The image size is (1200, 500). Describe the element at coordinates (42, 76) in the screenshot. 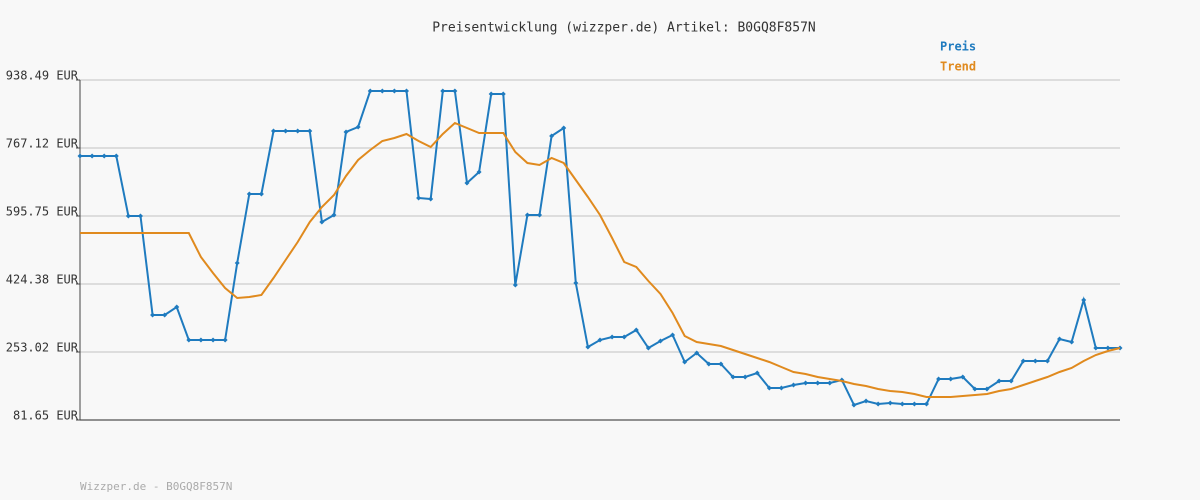

I see `y-tick-label: 938.49 EUR` at that location.